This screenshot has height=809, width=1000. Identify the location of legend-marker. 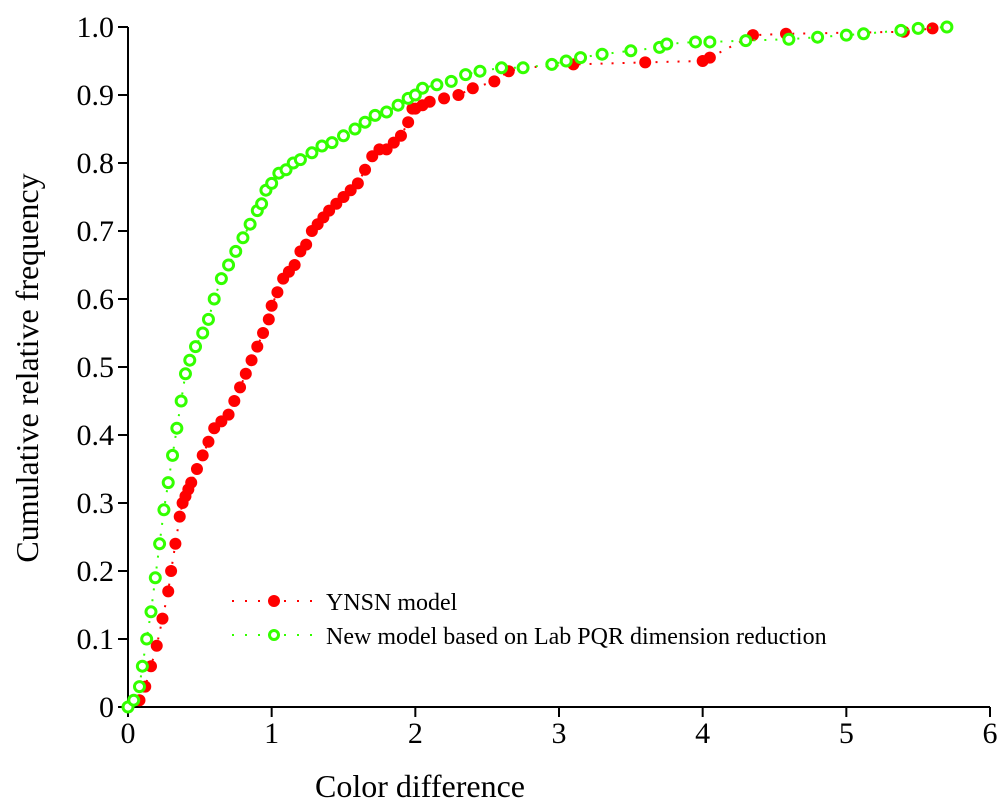
(274, 601).